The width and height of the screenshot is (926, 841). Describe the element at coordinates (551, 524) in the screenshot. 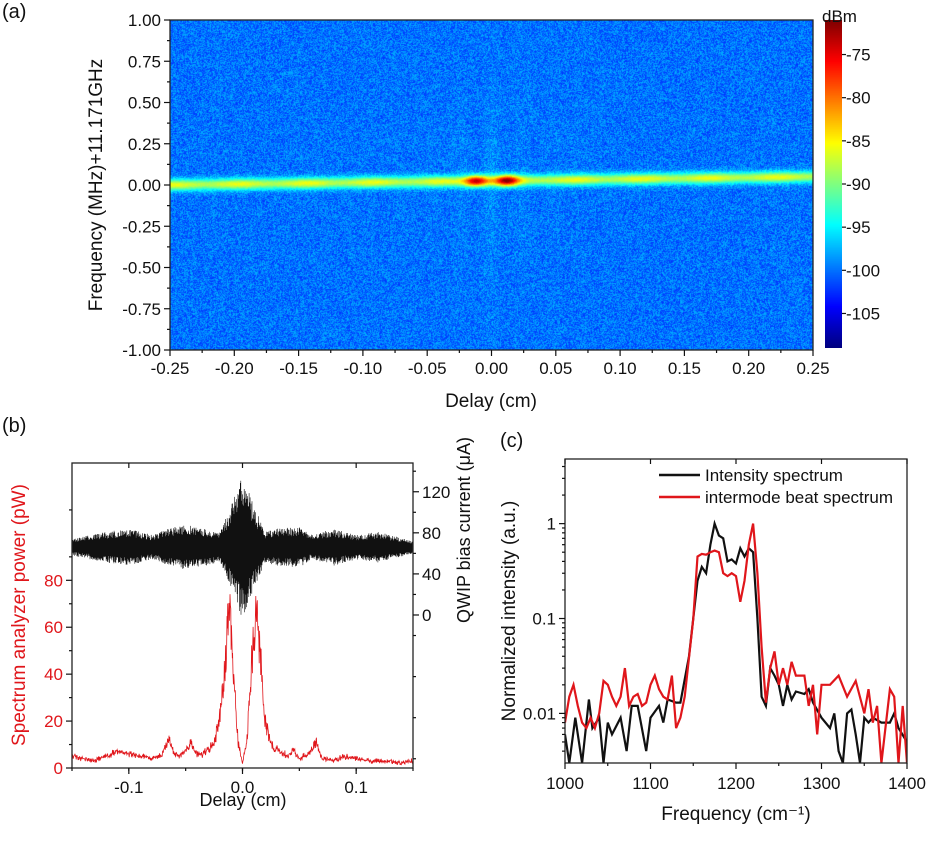

I see `y-tick-label-c: 1` at that location.